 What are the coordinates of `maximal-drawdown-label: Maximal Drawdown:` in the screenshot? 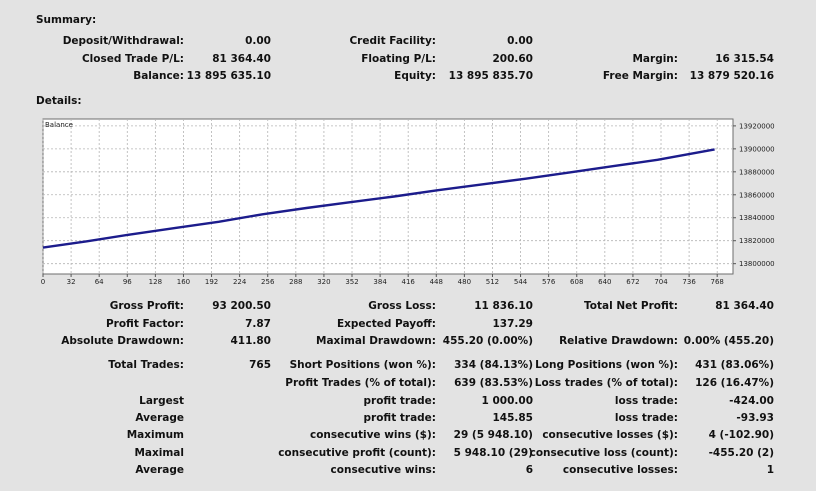 It's located at (376, 341).